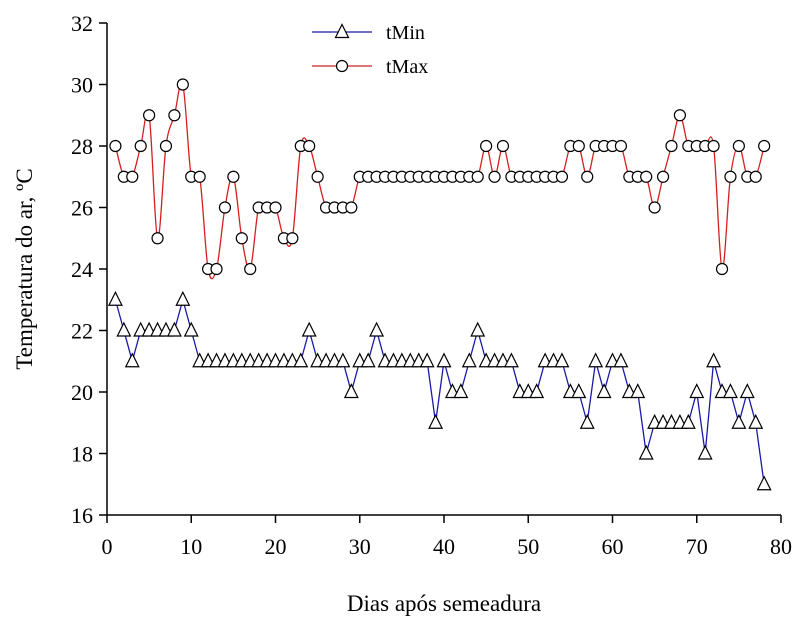  Describe the element at coordinates (370, 50) in the screenshot. I see `legend: tMin tMax` at that location.